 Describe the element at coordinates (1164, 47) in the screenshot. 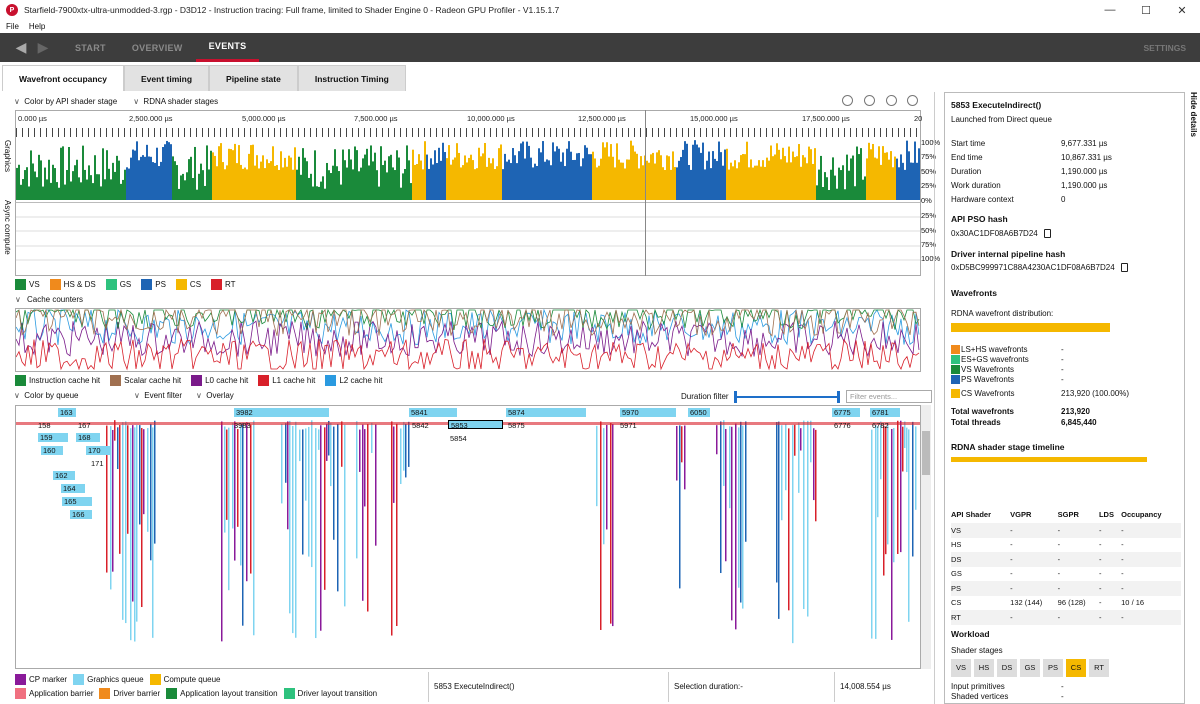

I see `tab-settings: SETTINGS` at that location.